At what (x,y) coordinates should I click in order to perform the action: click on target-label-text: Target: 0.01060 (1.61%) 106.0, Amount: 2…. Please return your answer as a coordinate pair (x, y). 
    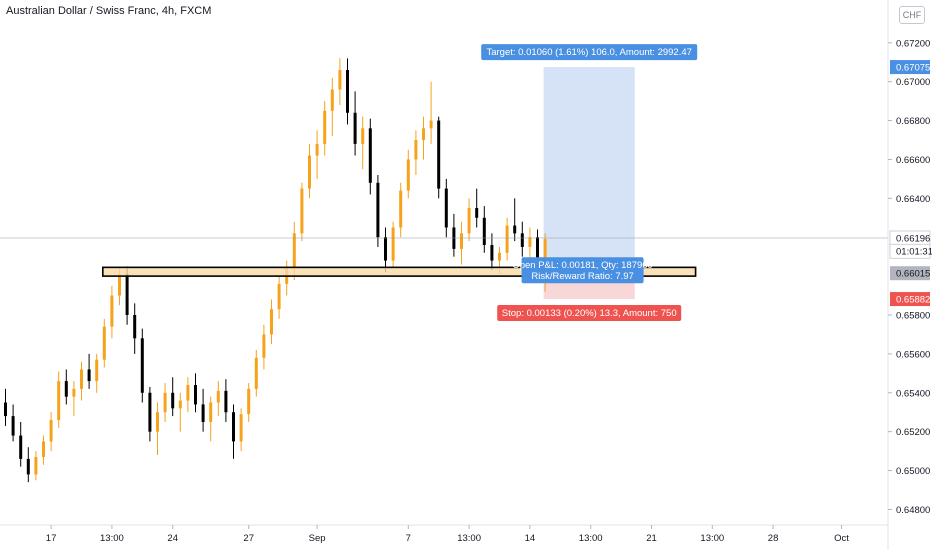
    Looking at the image, I should click on (588, 52).